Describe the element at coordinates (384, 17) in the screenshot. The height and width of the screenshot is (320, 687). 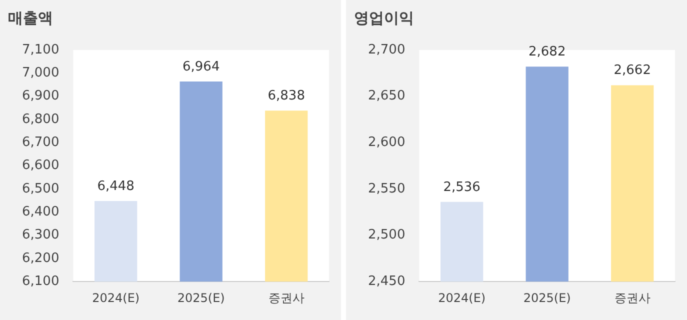
I see `chart-title: 영업이익` at that location.